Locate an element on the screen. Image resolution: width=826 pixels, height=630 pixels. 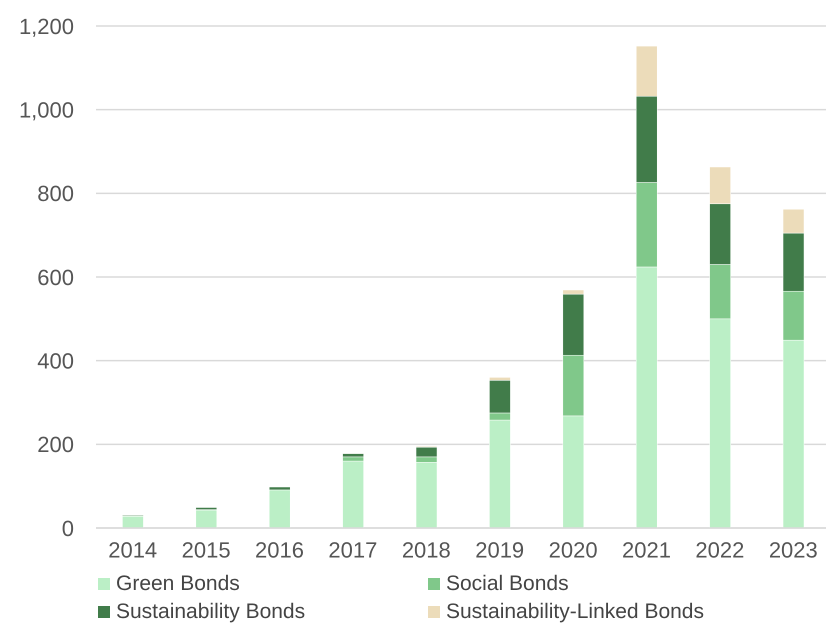
legend-label: Social Bonds is located at coordinates (507, 584).